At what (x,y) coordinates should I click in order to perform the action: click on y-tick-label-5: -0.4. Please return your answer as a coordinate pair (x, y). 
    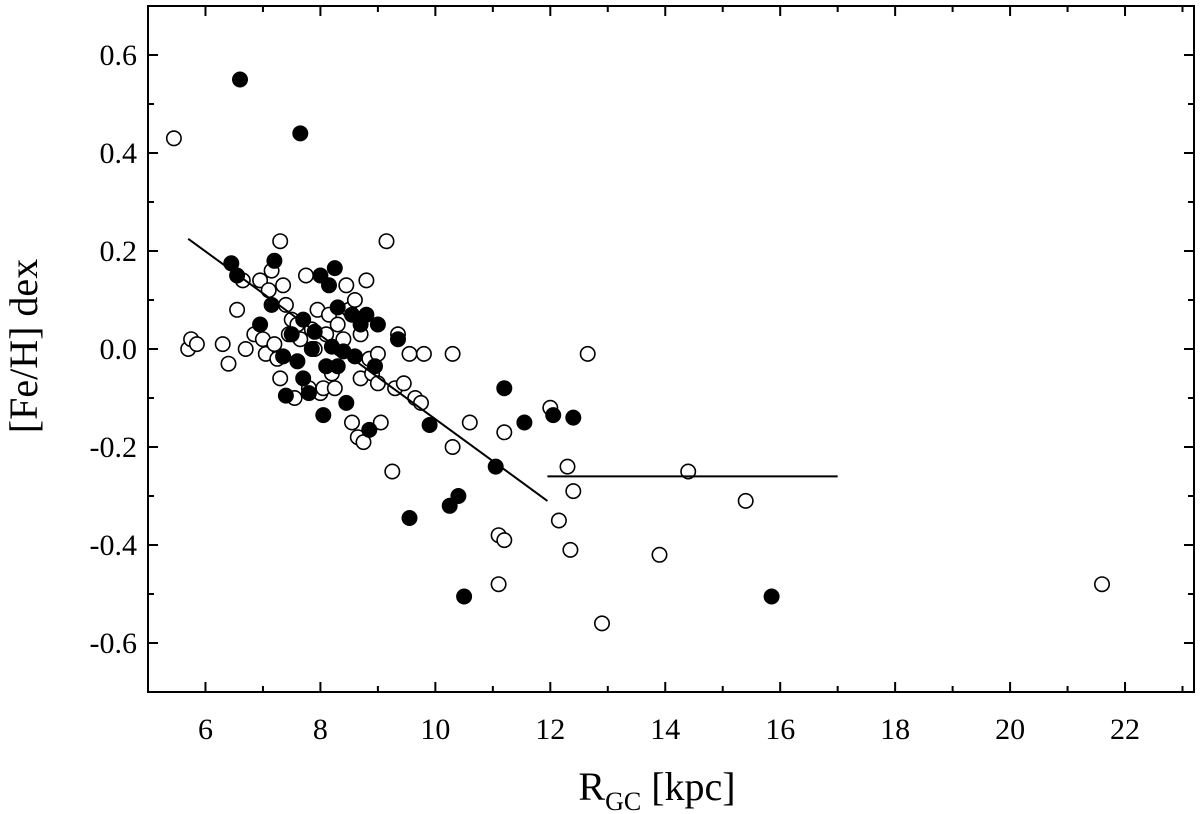
    Looking at the image, I should click on (114, 545).